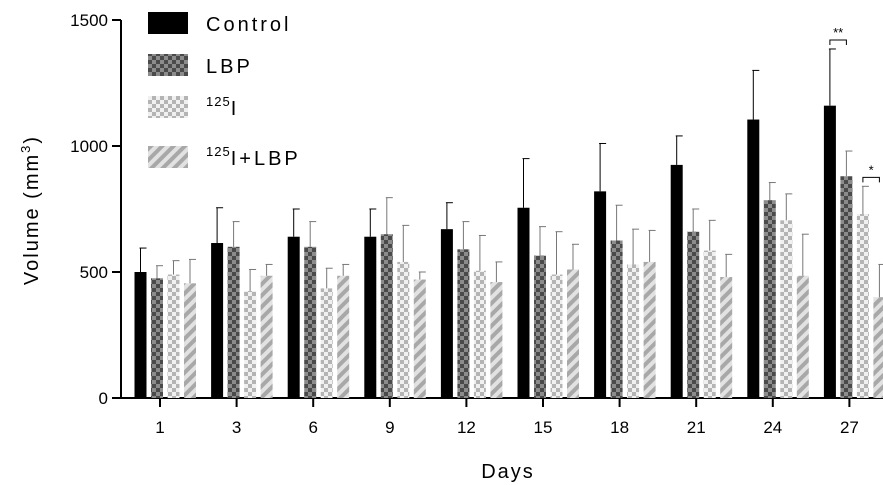  What do you see at coordinates (633, 331) in the screenshot?
I see `bar-series3-day18` at bounding box center [633, 331].